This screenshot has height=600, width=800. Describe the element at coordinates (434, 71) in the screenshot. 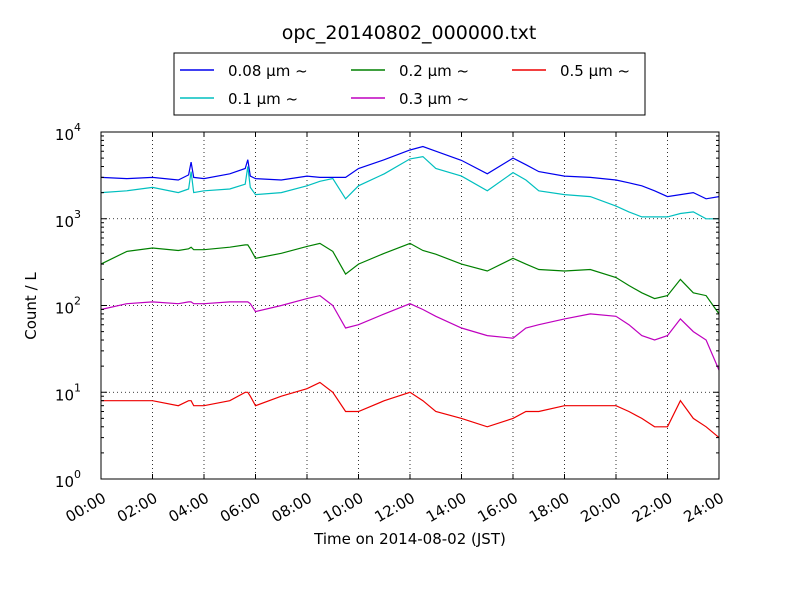

I see `legend-label: 0.2 μm ~` at that location.